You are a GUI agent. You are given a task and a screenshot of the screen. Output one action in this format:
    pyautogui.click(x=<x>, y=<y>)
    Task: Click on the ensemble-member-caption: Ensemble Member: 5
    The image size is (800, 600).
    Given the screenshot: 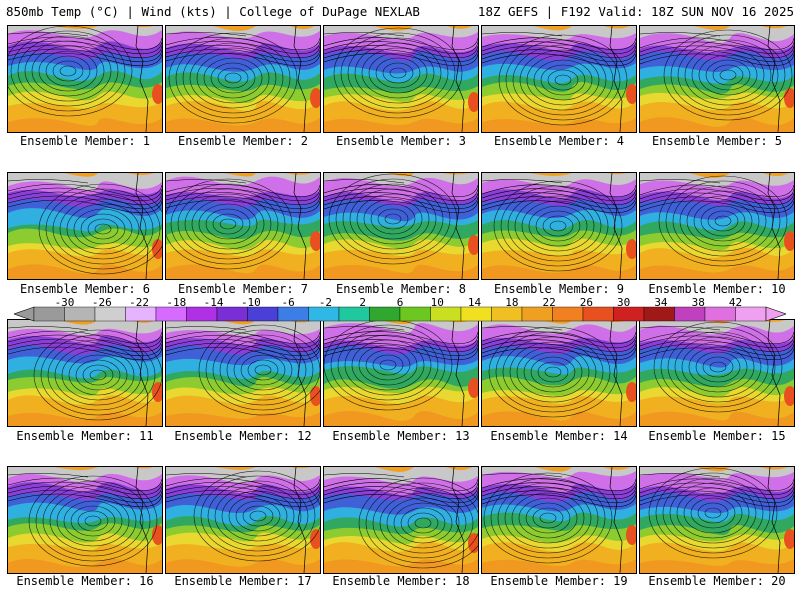 What is the action you would take?
    pyautogui.click(x=717, y=141)
    